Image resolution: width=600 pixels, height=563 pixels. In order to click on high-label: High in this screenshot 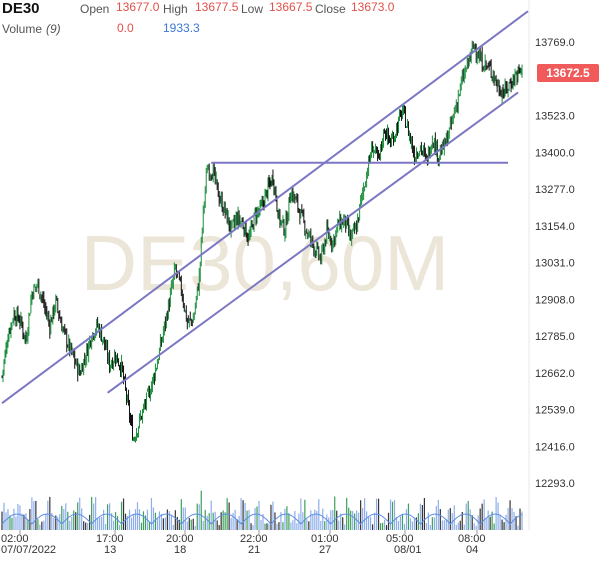, I will do `click(175, 9)`.